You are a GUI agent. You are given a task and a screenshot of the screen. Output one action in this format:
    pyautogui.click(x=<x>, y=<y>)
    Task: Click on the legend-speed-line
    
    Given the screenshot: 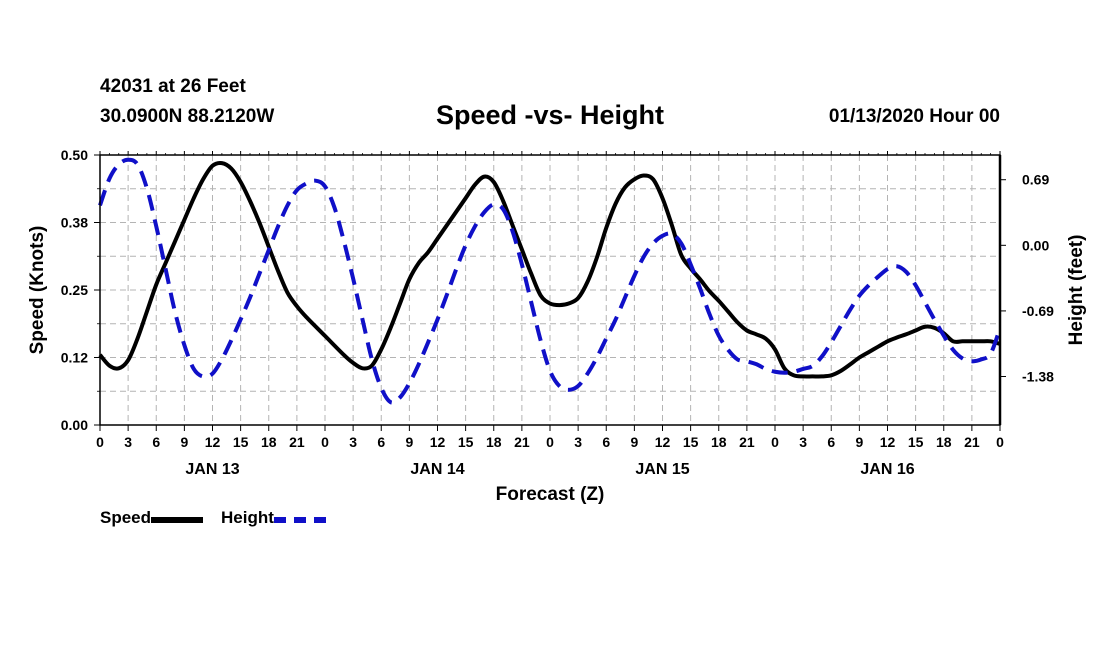 What is the action you would take?
    pyautogui.click(x=177, y=519)
    